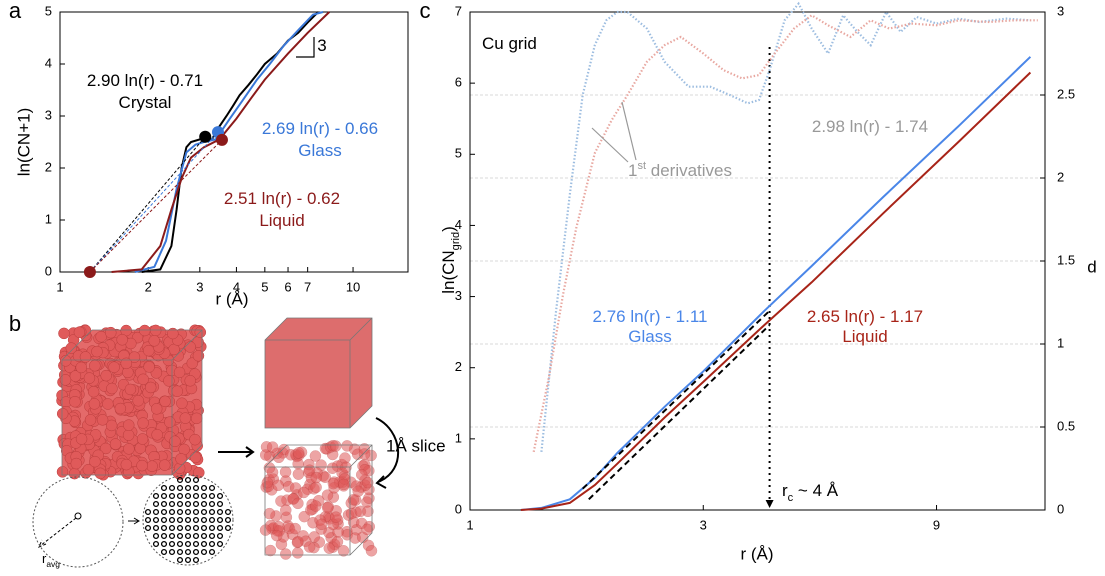  I want to click on text-part: 1, so click(632, 170).